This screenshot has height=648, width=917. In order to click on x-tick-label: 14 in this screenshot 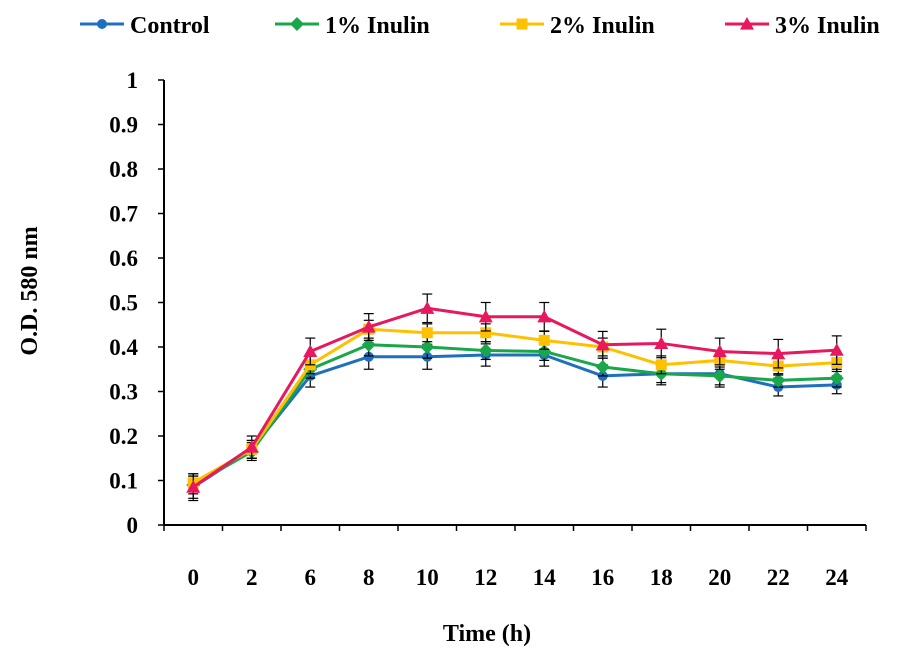, I will do `click(545, 577)`.